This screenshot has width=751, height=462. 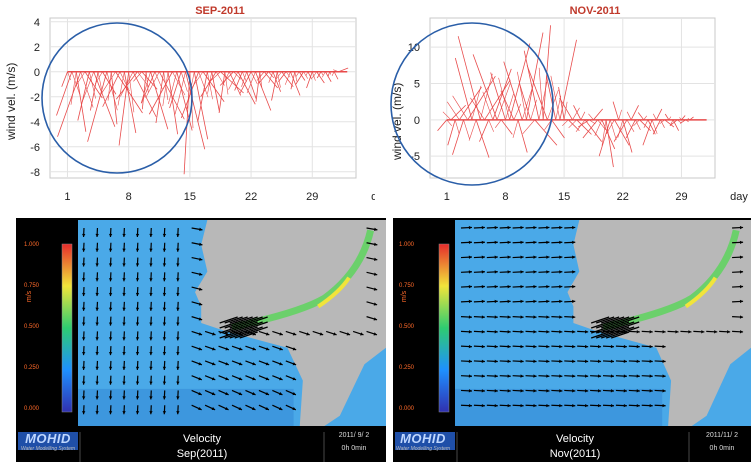 What do you see at coordinates (35, 98) in the screenshot?
I see `y-tick-label: -2` at bounding box center [35, 98].